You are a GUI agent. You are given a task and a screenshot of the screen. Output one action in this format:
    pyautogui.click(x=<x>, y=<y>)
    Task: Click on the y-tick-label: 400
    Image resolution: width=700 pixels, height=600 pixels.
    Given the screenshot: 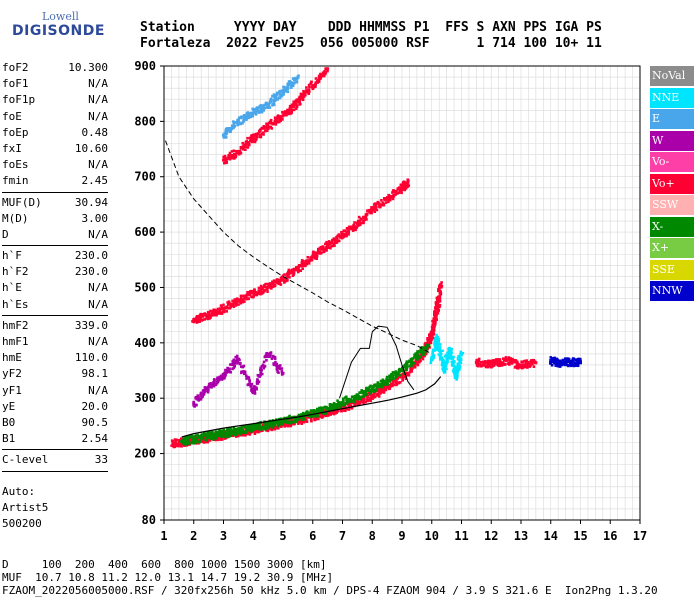 What is the action you would take?
    pyautogui.click(x=145, y=343)
    